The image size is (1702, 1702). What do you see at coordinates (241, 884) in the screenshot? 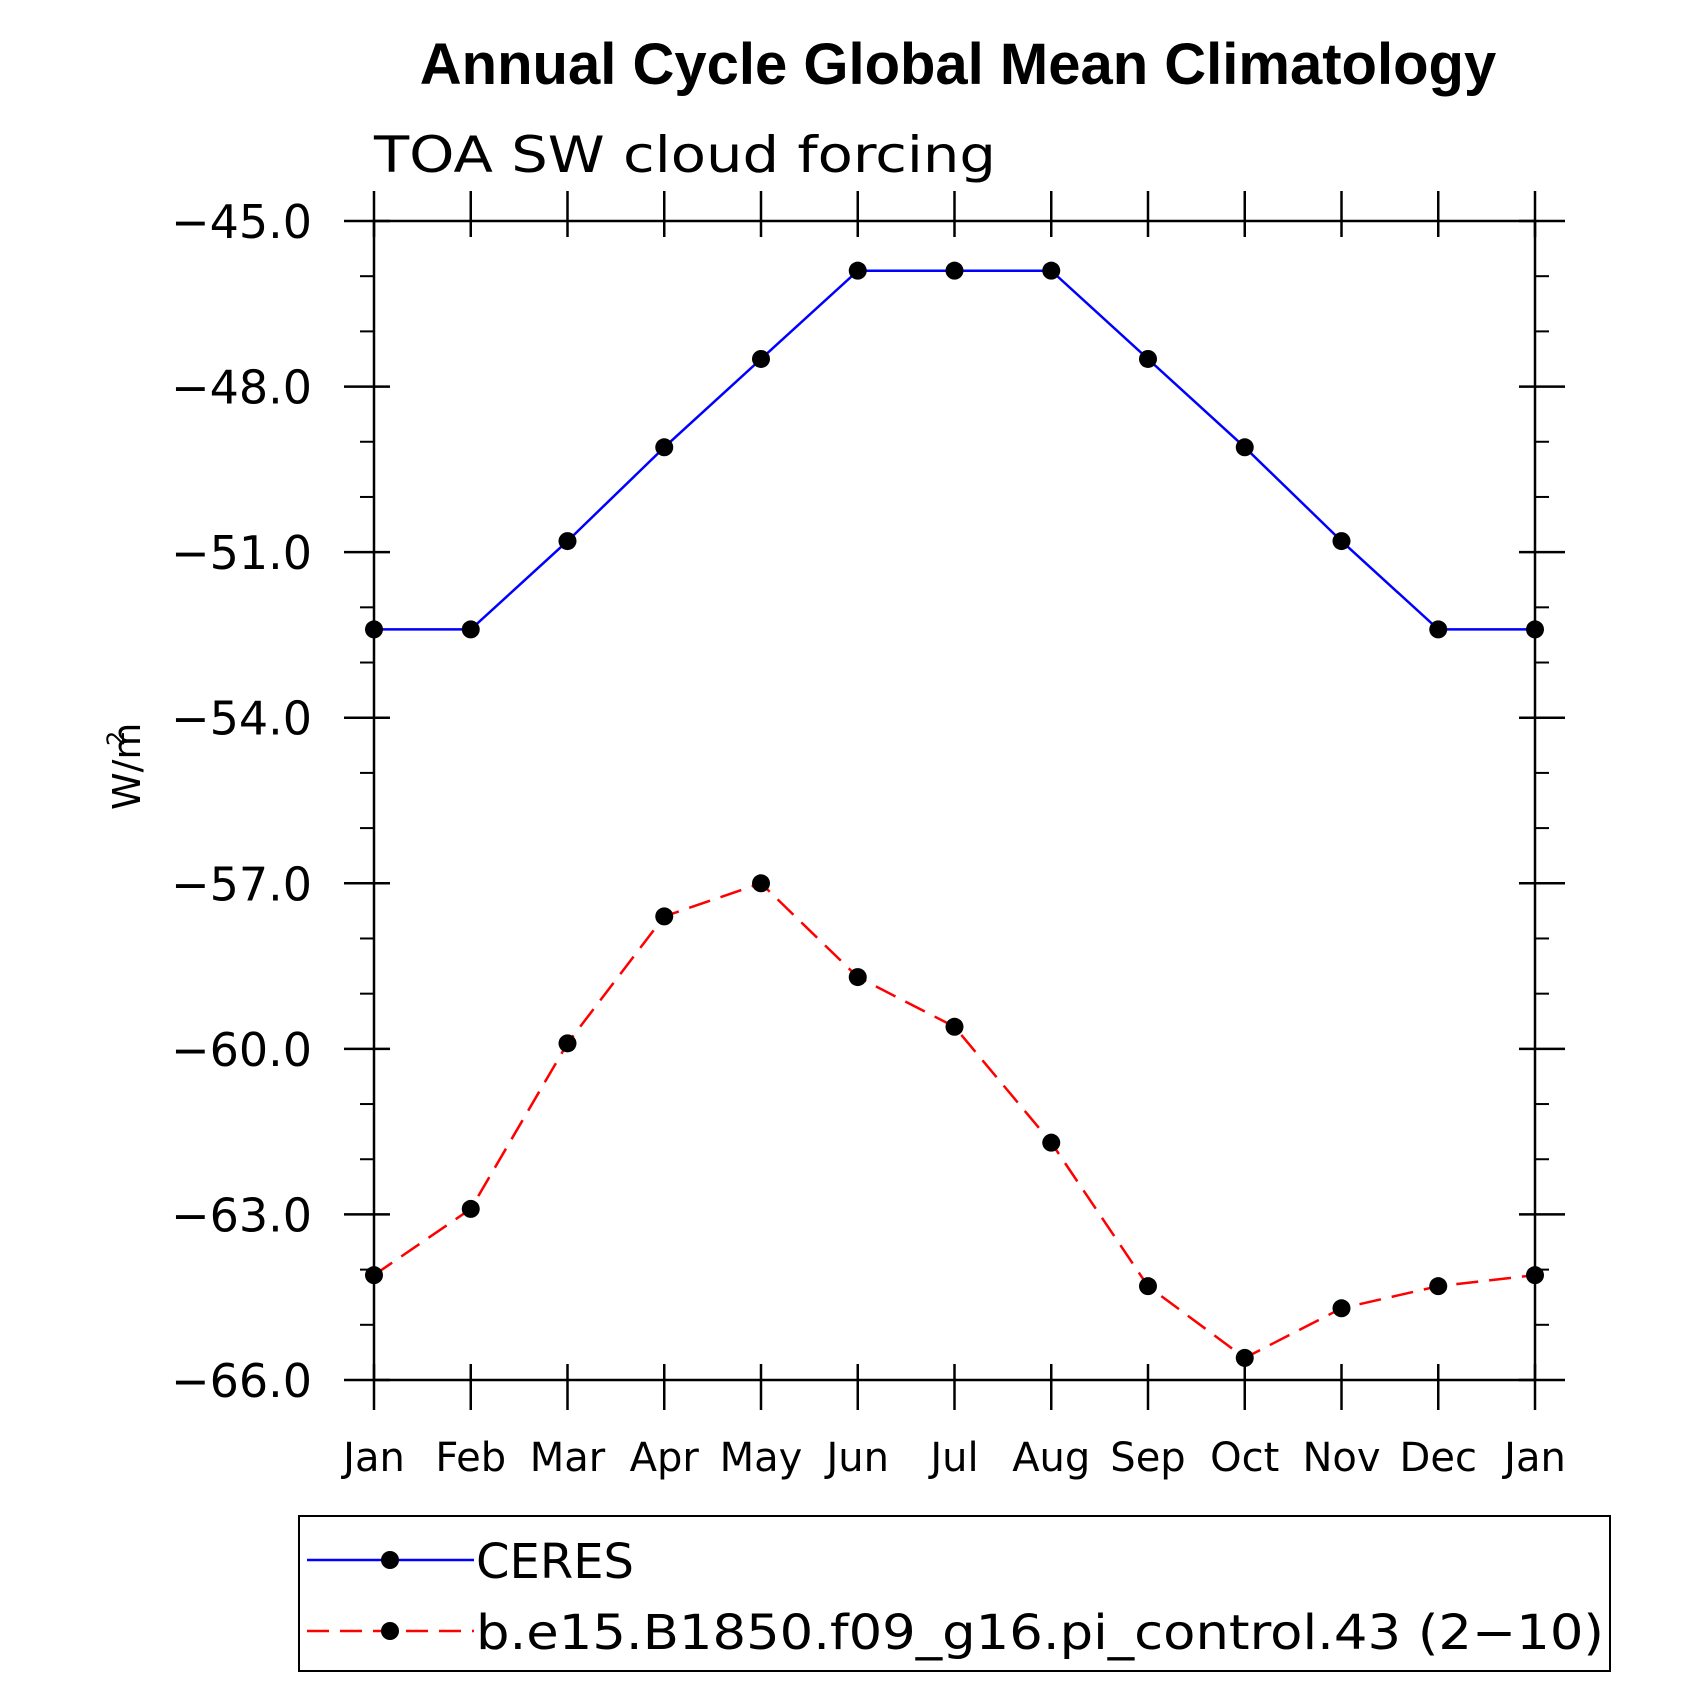
I see `y-tick-label: −57.0` at bounding box center [241, 884].